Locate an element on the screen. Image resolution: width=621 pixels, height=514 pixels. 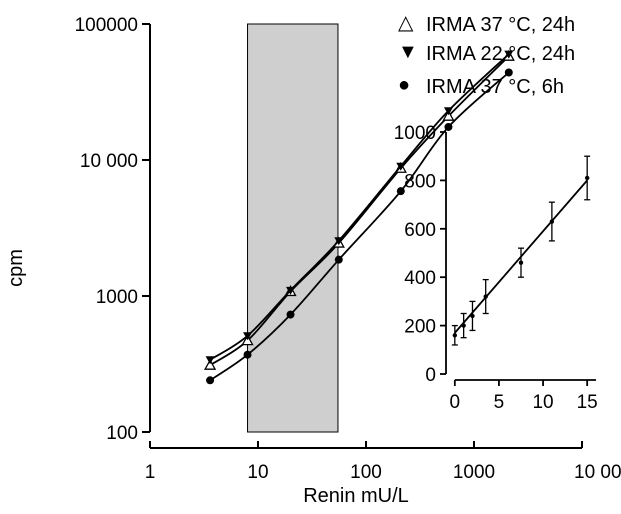
inset-y-tick-label: 1000 is located at coordinates (415, 133).